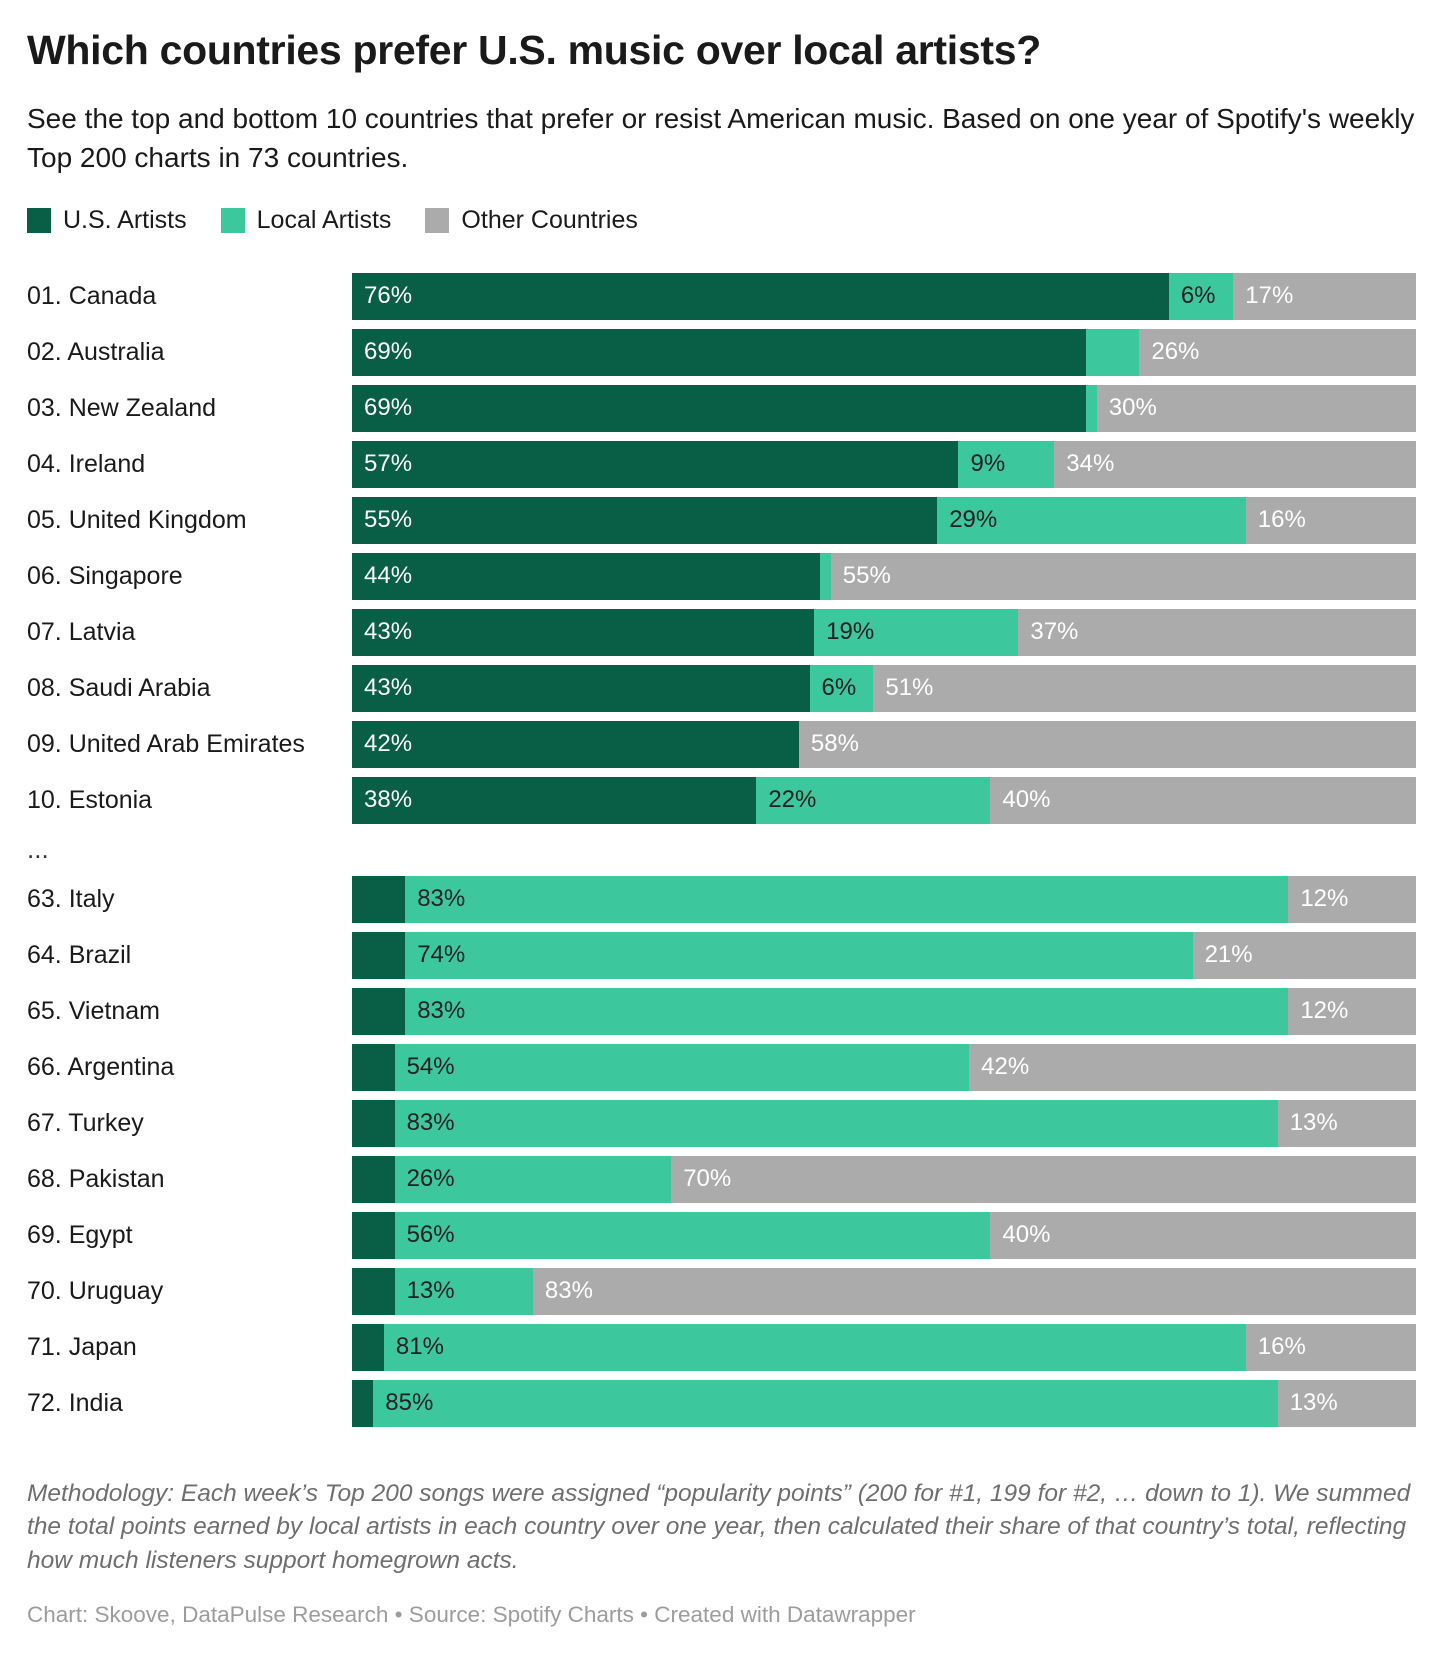 The height and width of the screenshot is (1675, 1440). What do you see at coordinates (721, 955) in the screenshot?
I see `chart-row: 64. Brazil 74% 21%` at bounding box center [721, 955].